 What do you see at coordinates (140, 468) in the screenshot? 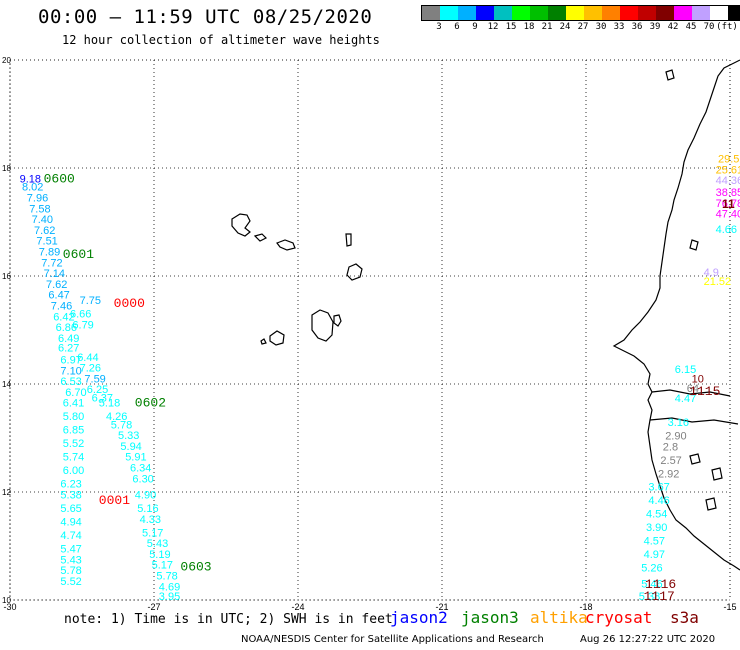
I see `wave-height-label: 6.34` at bounding box center [140, 468].